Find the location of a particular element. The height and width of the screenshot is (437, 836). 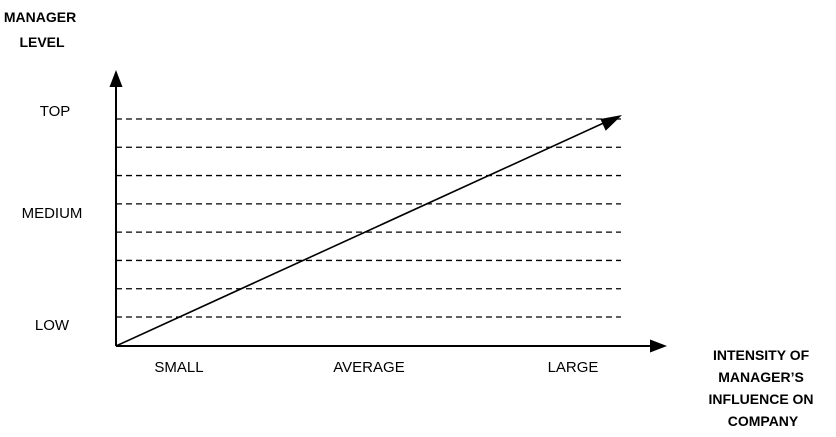

y-axis-title-line-1: MANAGER is located at coordinates (40, 17).